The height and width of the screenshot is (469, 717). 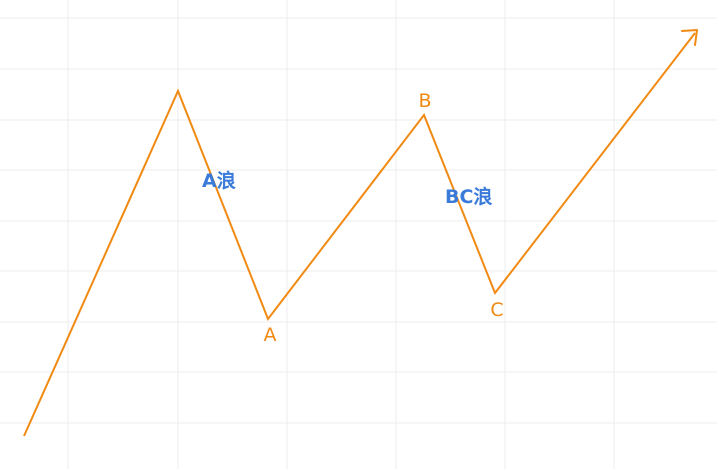 What do you see at coordinates (468, 196) in the screenshot?
I see `wave-label-bc: BC浪` at bounding box center [468, 196].